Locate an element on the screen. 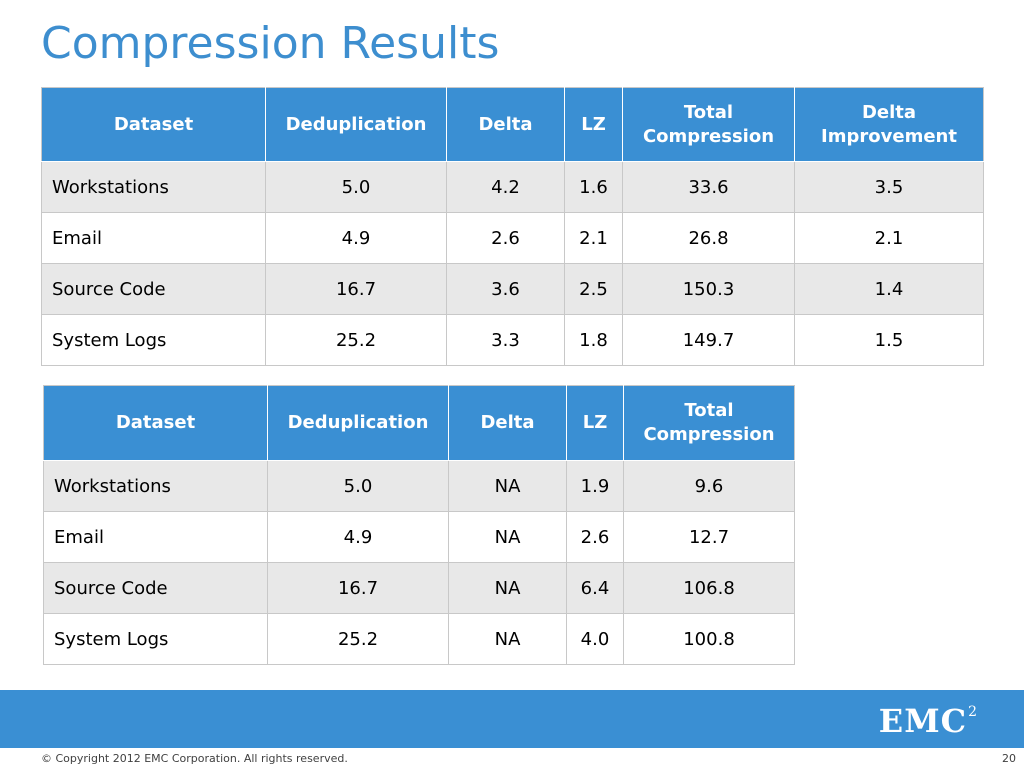 The width and height of the screenshot is (1024, 768). table-cell: 1.6 is located at coordinates (593, 187).